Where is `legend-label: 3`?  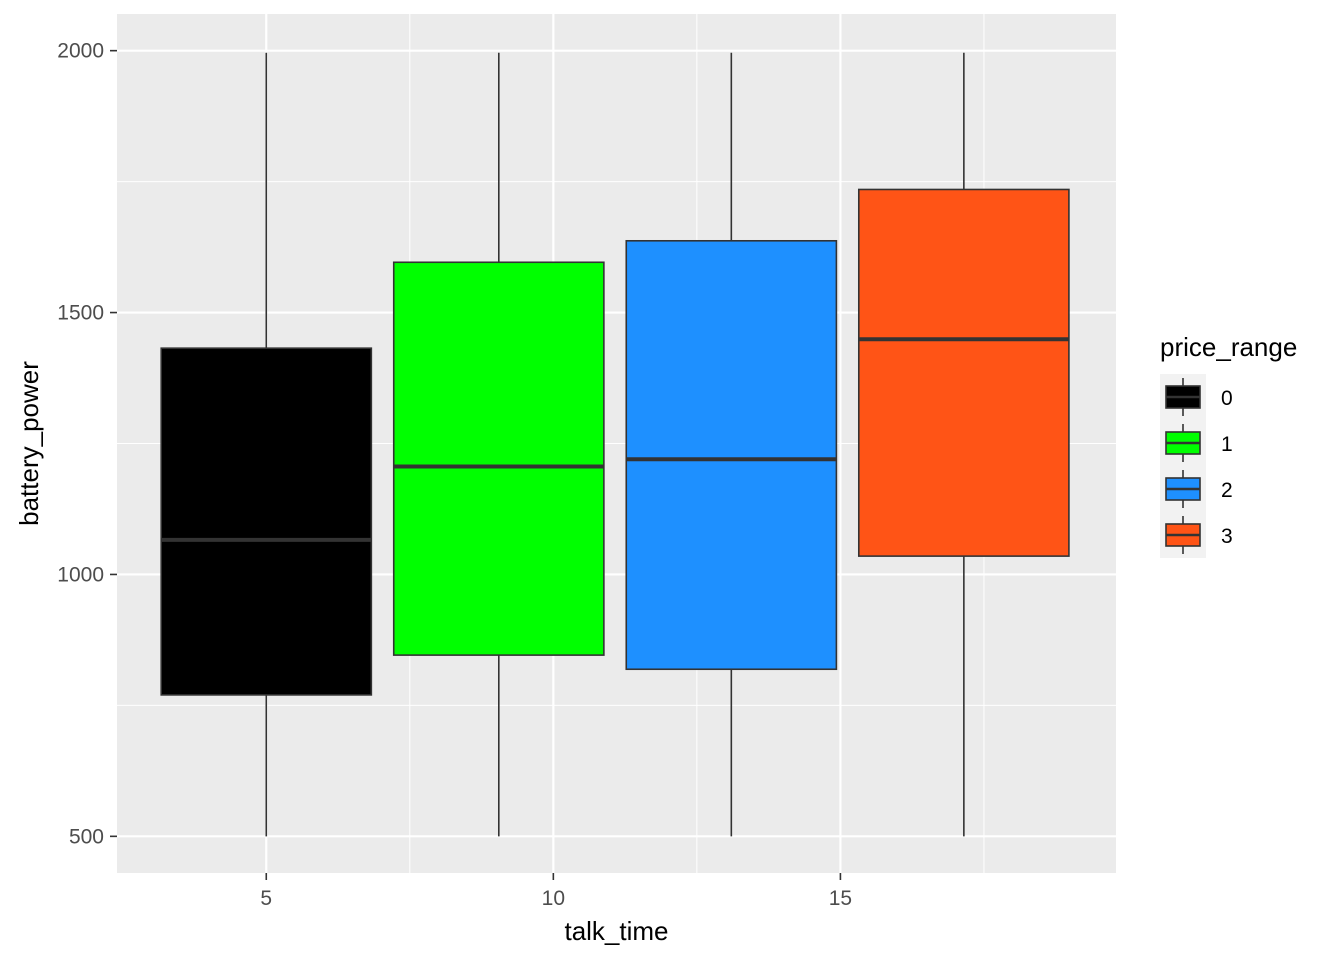
legend-label: 3 is located at coordinates (1227, 536).